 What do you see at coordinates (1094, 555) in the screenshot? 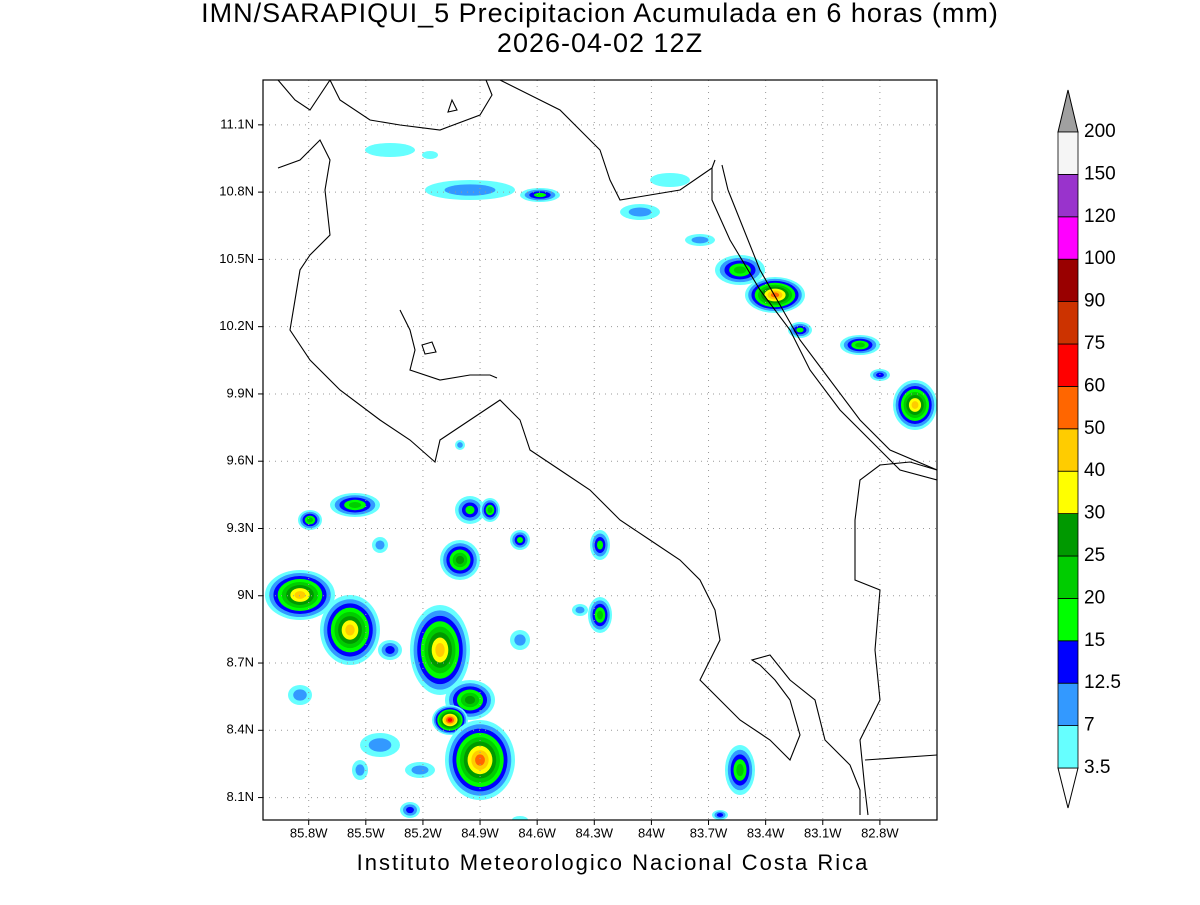
I see `colorbar-label: 25` at bounding box center [1094, 555].